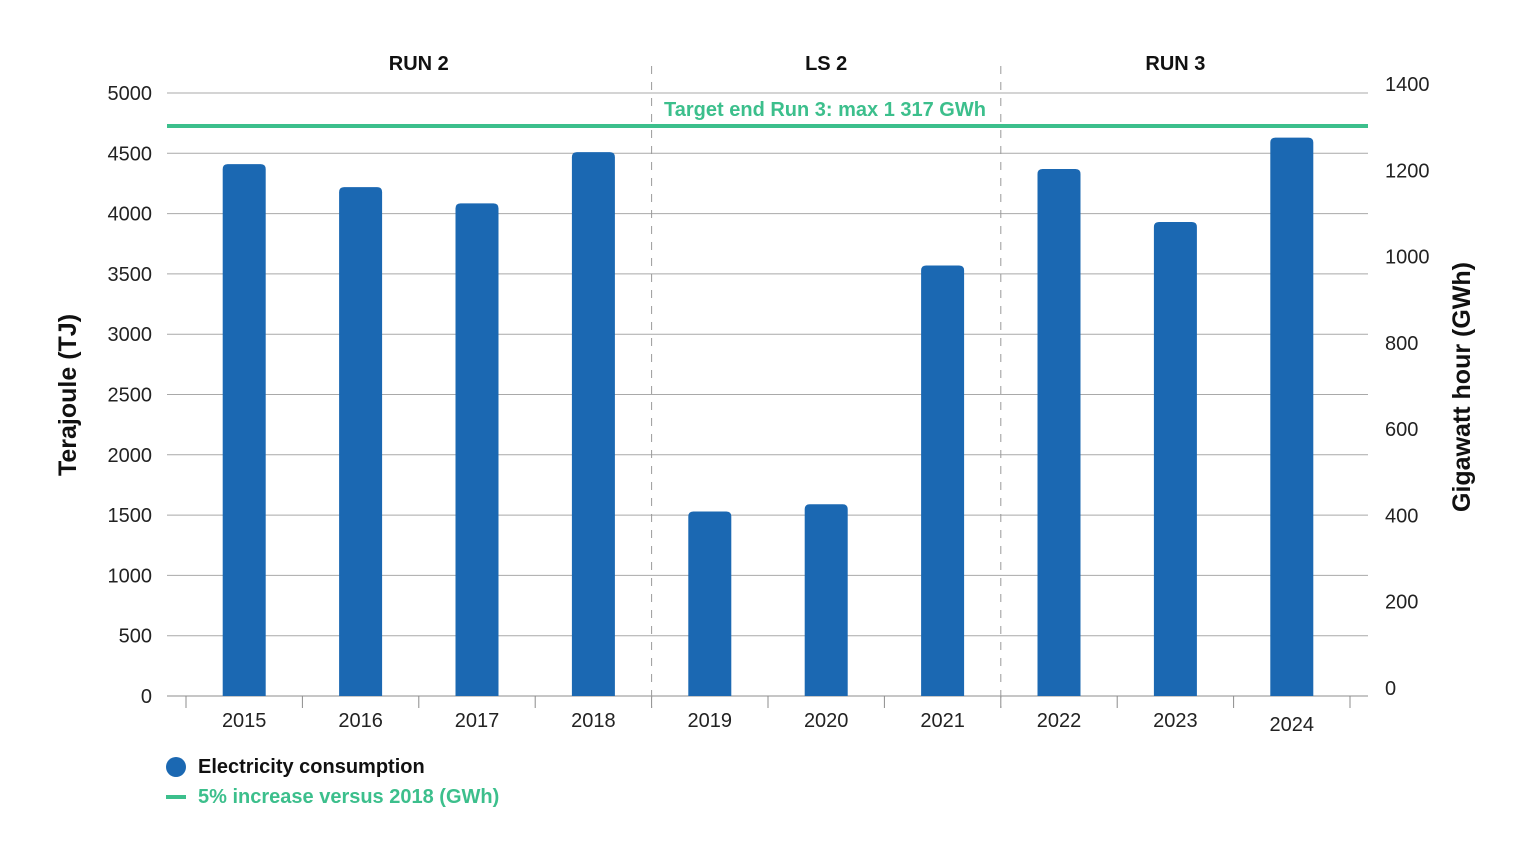 The width and height of the screenshot is (1536, 855). I want to click on y-axis-title: Terajoule (TJ), so click(68, 395).